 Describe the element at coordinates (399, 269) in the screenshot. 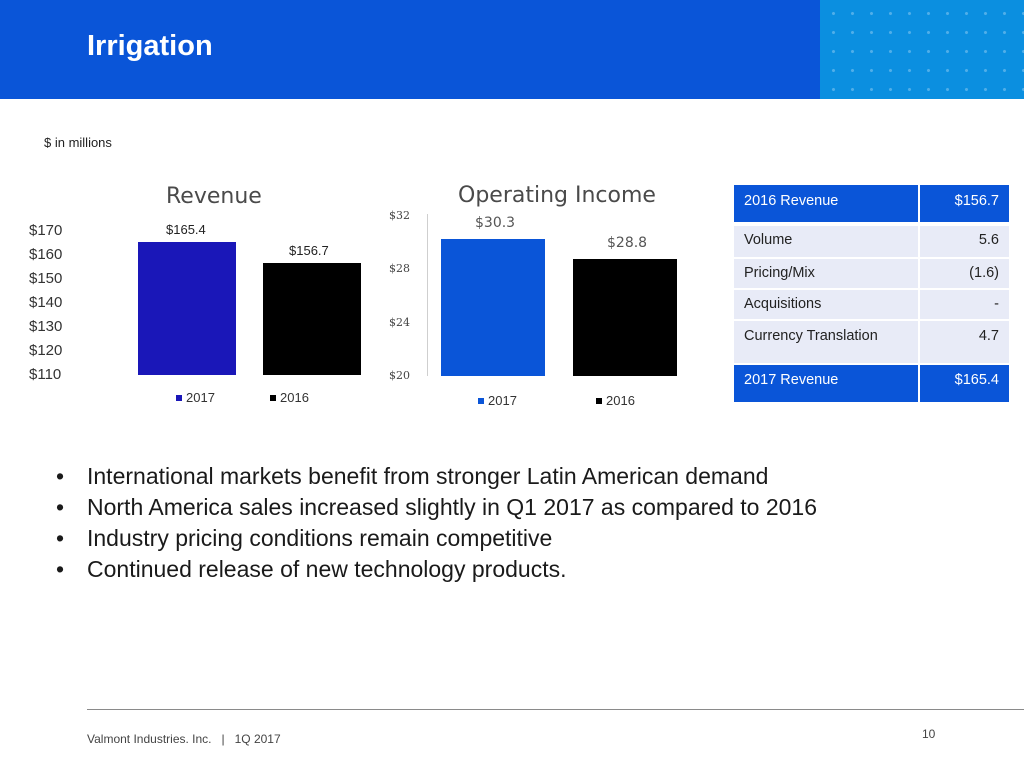

I see `y-tick-label: $28` at that location.